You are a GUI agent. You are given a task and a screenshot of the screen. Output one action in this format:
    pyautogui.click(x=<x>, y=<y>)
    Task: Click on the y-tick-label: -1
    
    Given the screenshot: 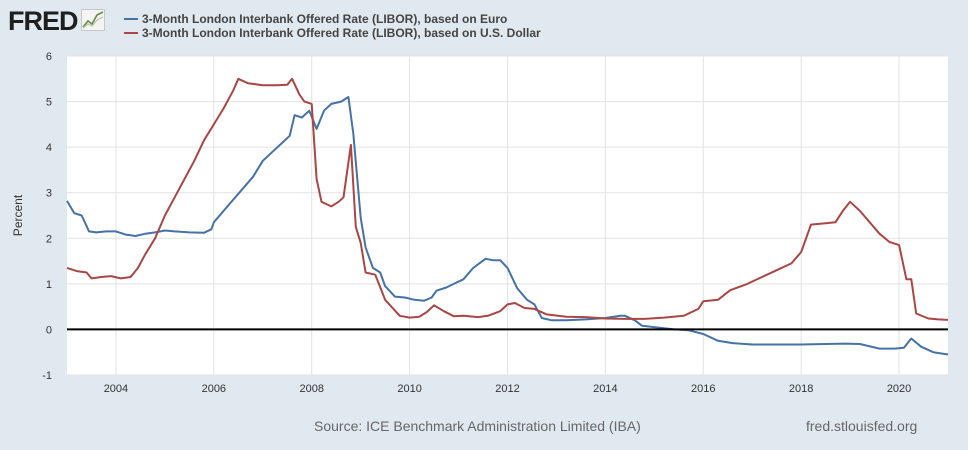 What is the action you would take?
    pyautogui.click(x=47, y=376)
    